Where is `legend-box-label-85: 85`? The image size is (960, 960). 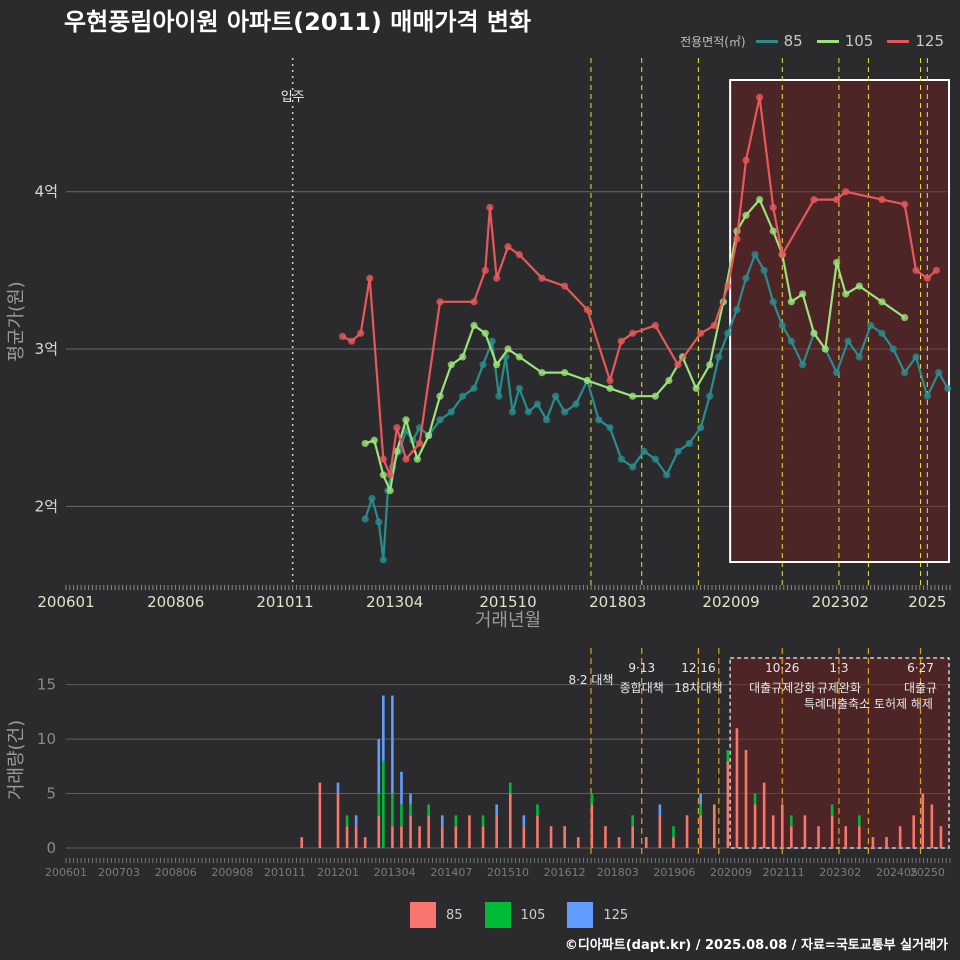
legend-box-label-85: 85 is located at coordinates (454, 915).